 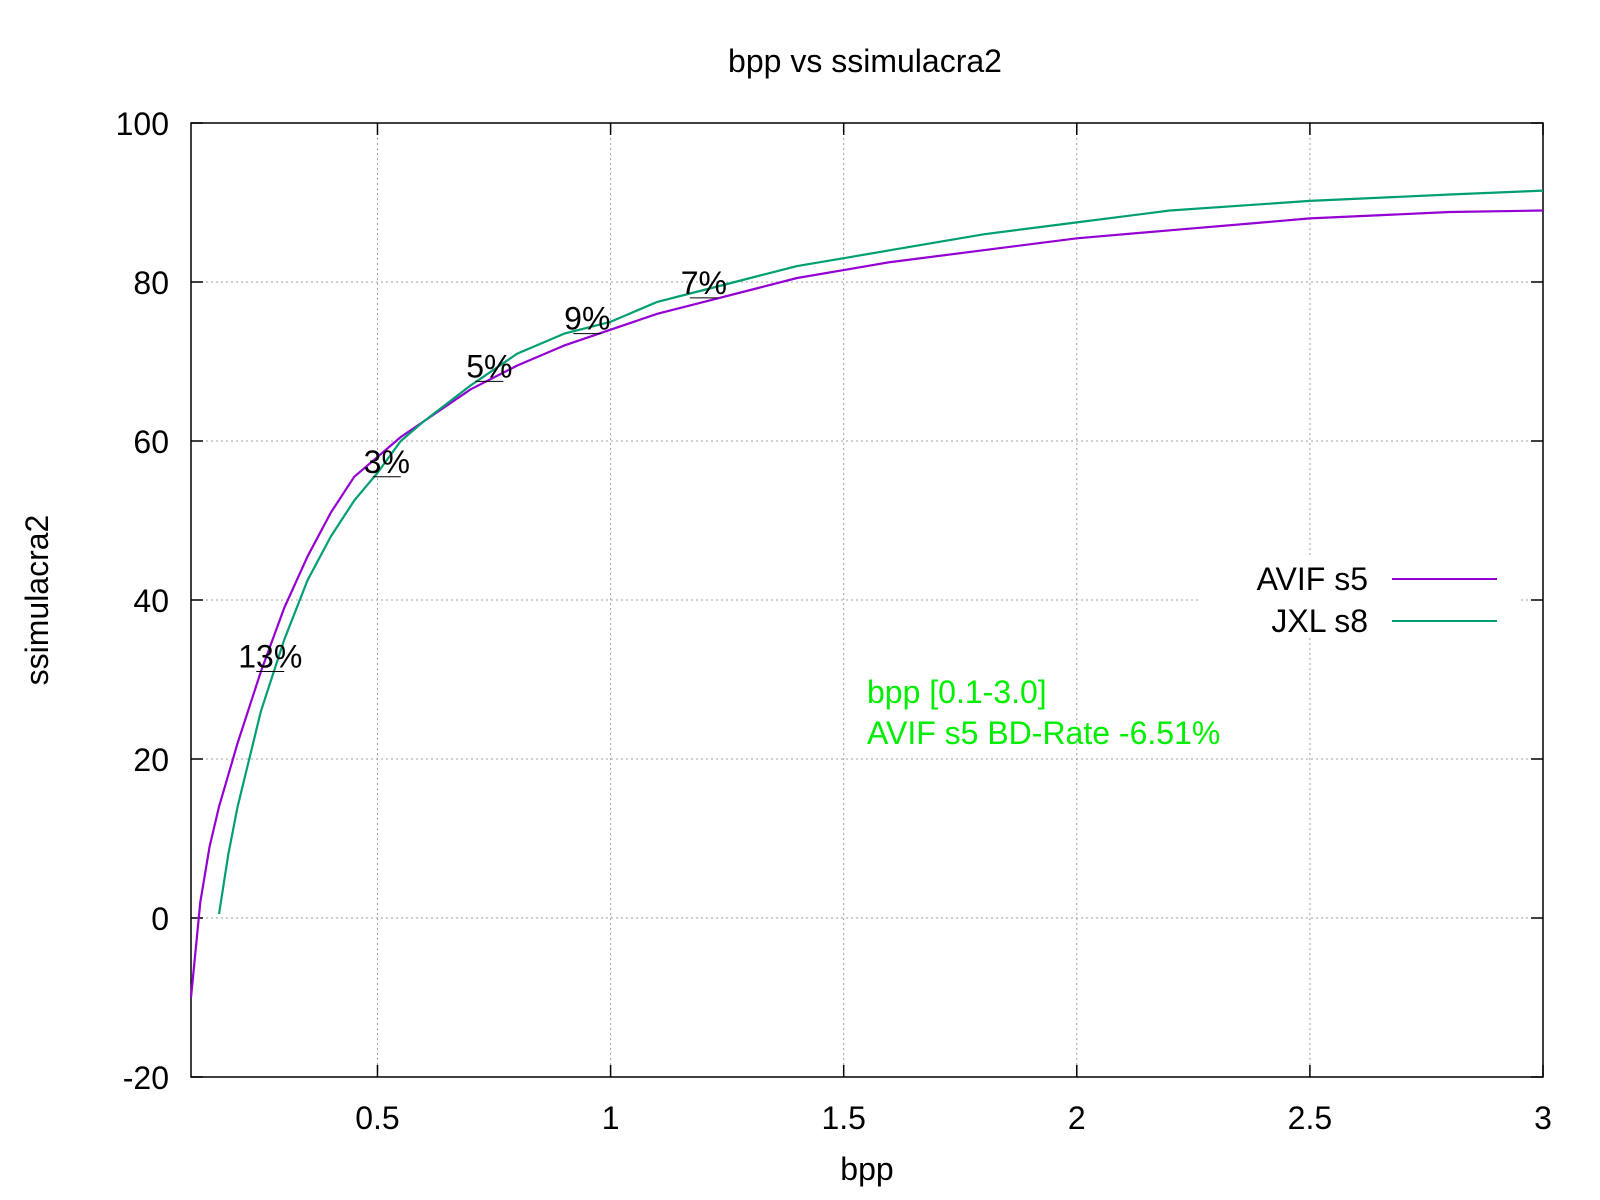 What do you see at coordinates (270, 657) in the screenshot?
I see `annotation-label: 13%` at bounding box center [270, 657].